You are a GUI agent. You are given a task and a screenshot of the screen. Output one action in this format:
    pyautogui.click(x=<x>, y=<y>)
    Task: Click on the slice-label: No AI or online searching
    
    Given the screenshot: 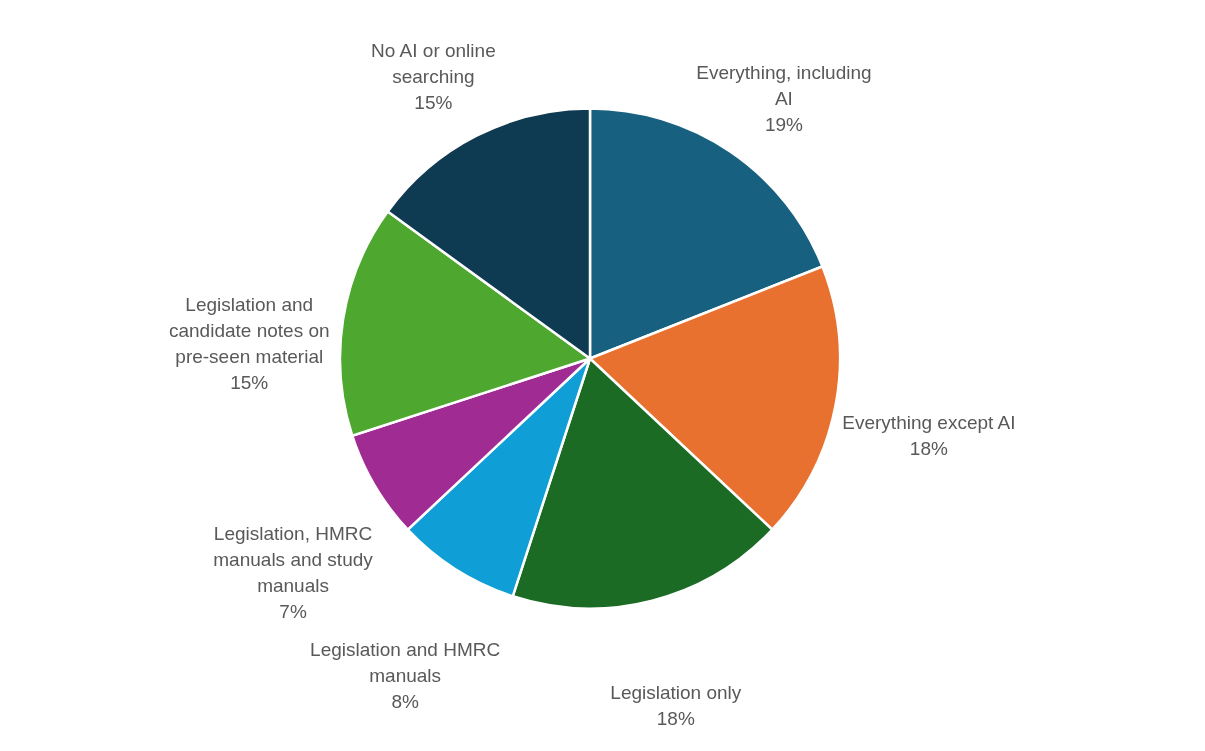 What is the action you would take?
    pyautogui.click(x=433, y=64)
    